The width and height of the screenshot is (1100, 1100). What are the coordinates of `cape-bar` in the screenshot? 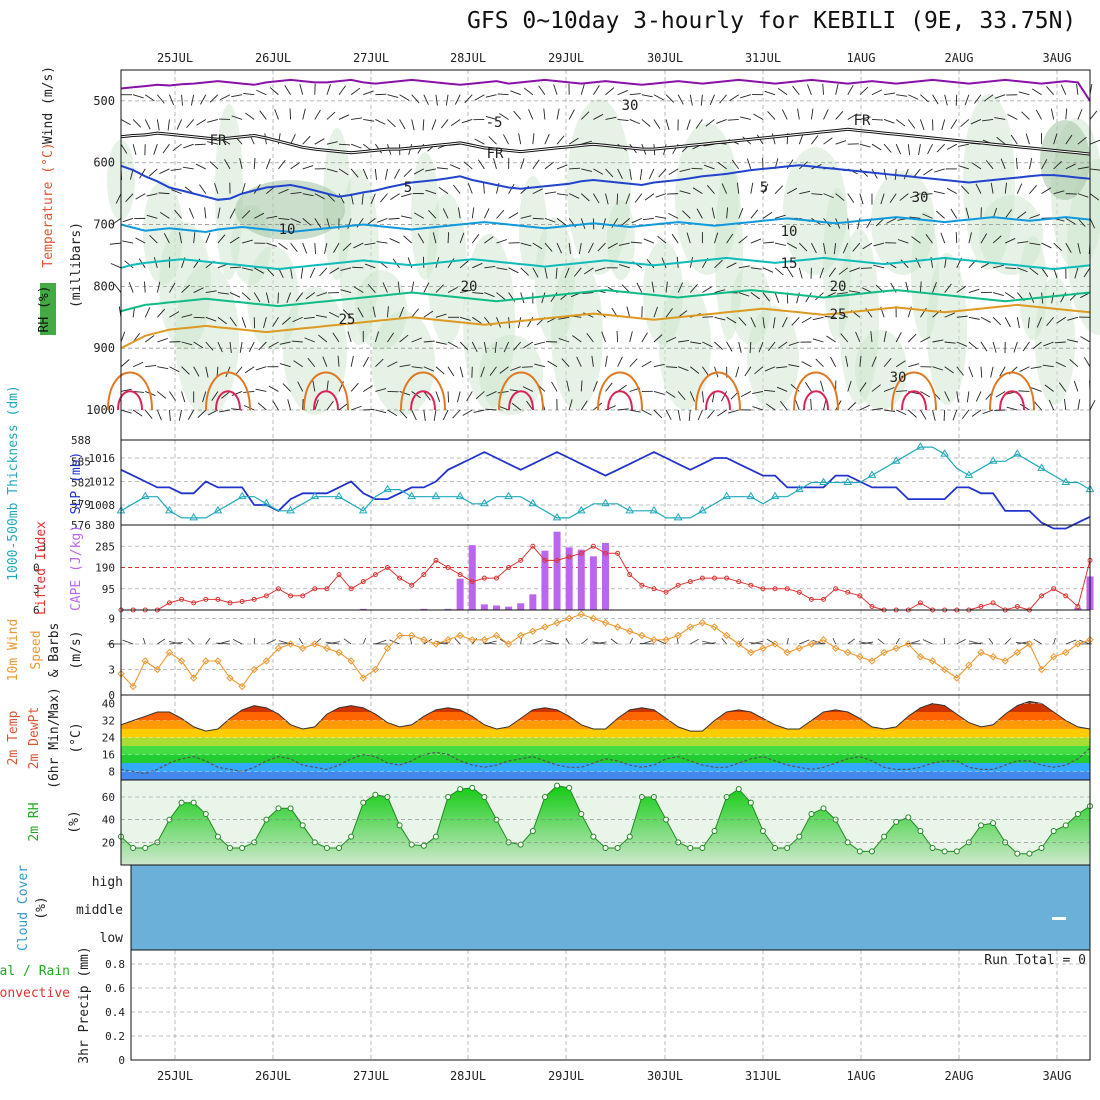 It's located at (448, 609).